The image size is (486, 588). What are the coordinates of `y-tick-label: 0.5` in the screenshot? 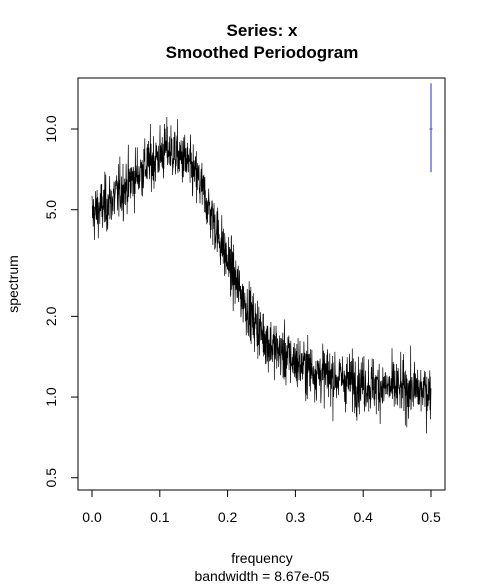 It's located at (51, 478).